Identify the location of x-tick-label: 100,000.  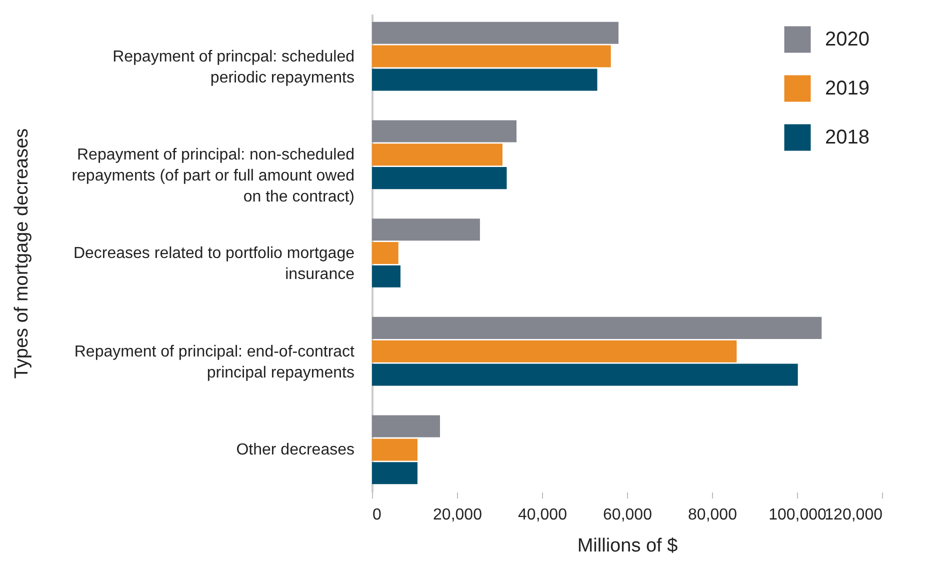
(797, 515).